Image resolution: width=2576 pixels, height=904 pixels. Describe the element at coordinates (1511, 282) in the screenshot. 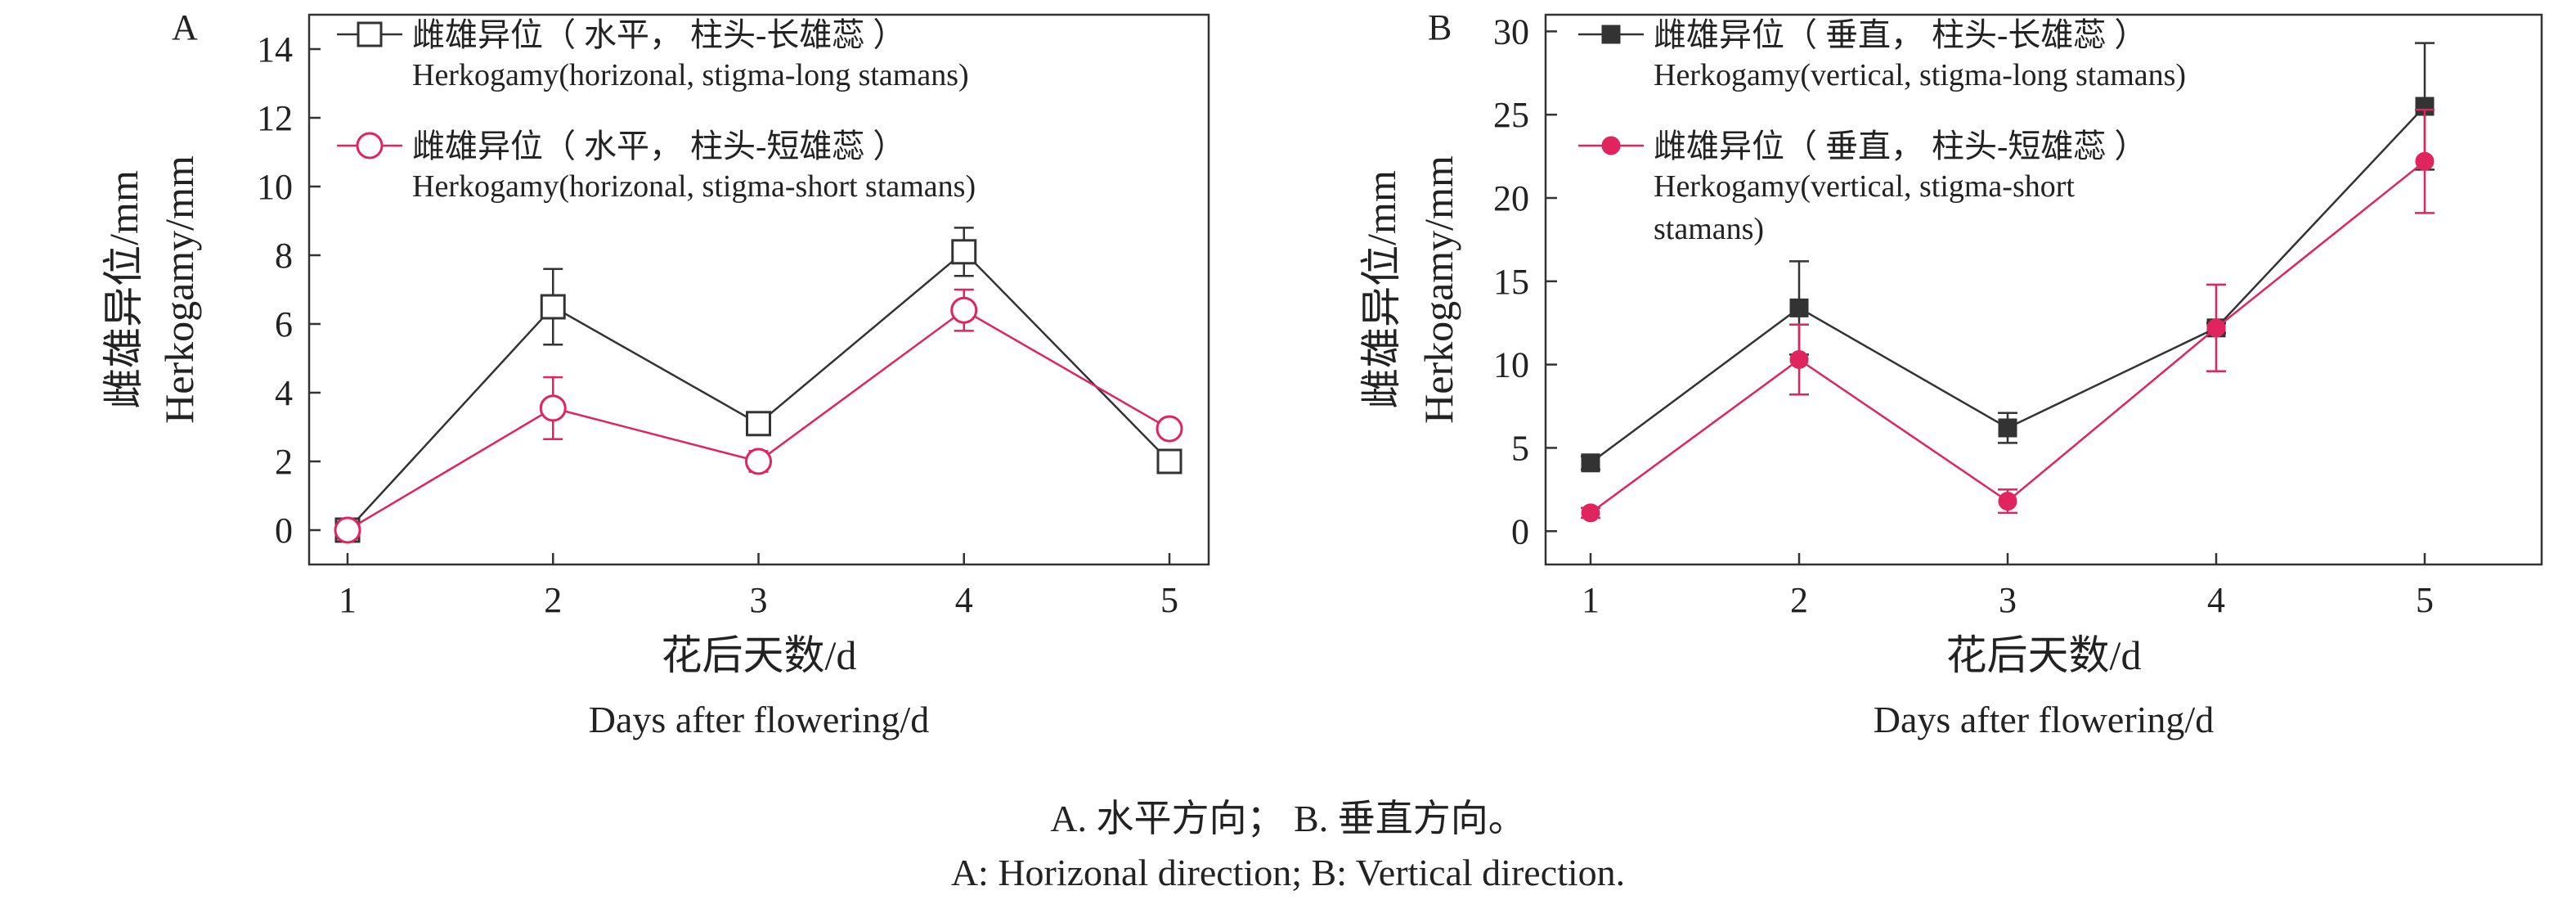

I see `y-tick-label: 15` at that location.